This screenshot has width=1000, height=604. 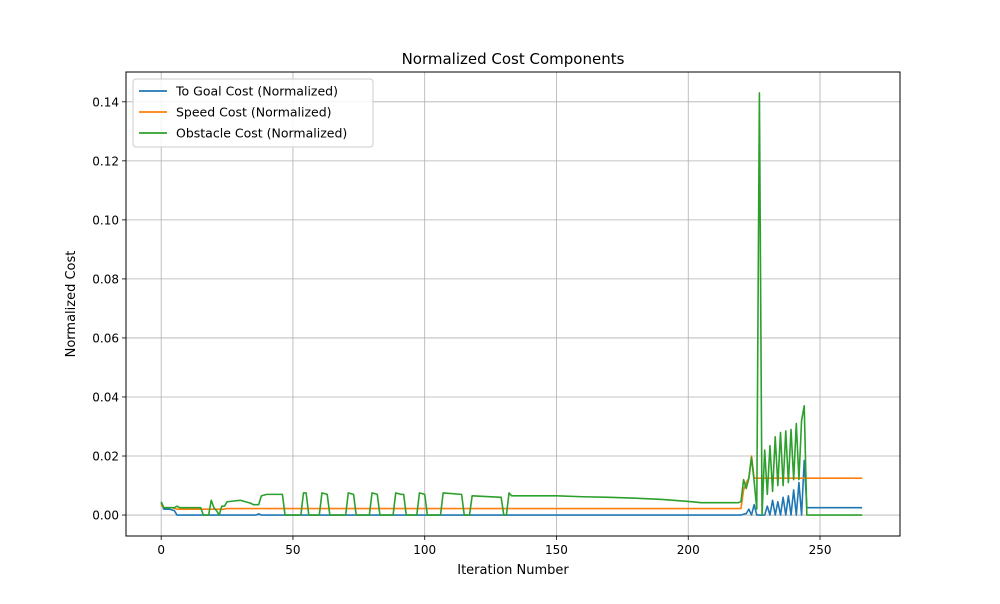 What do you see at coordinates (688, 550) in the screenshot?
I see `x-tick-label: 200` at bounding box center [688, 550].